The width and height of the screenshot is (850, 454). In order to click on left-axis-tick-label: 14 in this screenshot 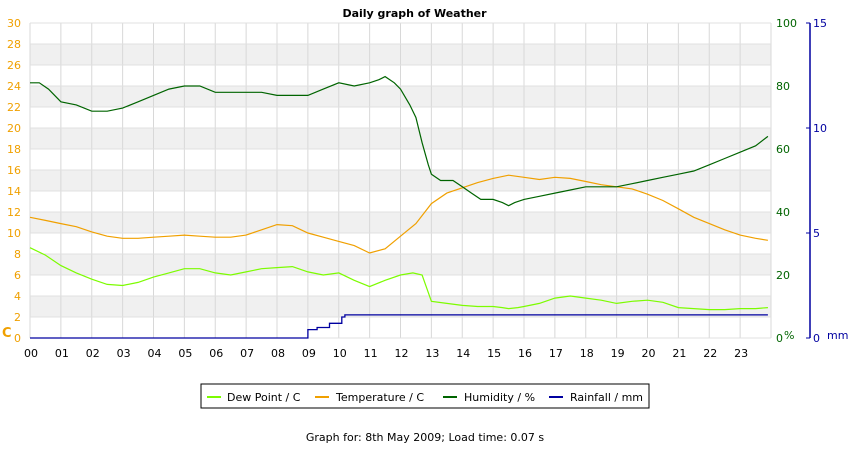, I will do `click(14, 191)`.